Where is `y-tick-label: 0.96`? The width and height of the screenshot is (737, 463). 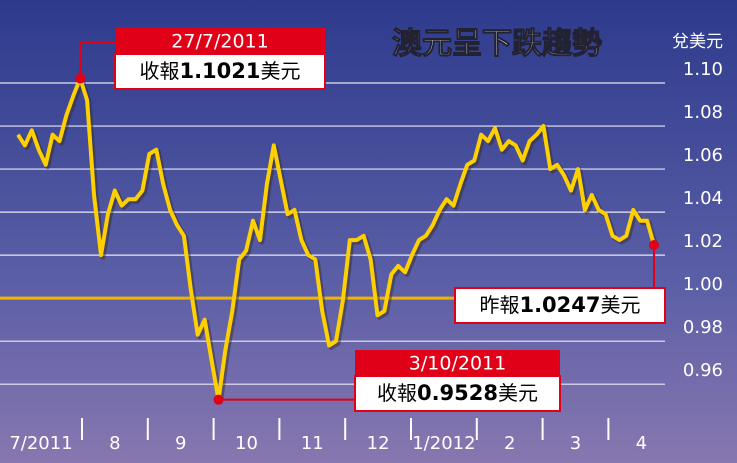
y-tick-label: 0.96 is located at coordinates (703, 370).